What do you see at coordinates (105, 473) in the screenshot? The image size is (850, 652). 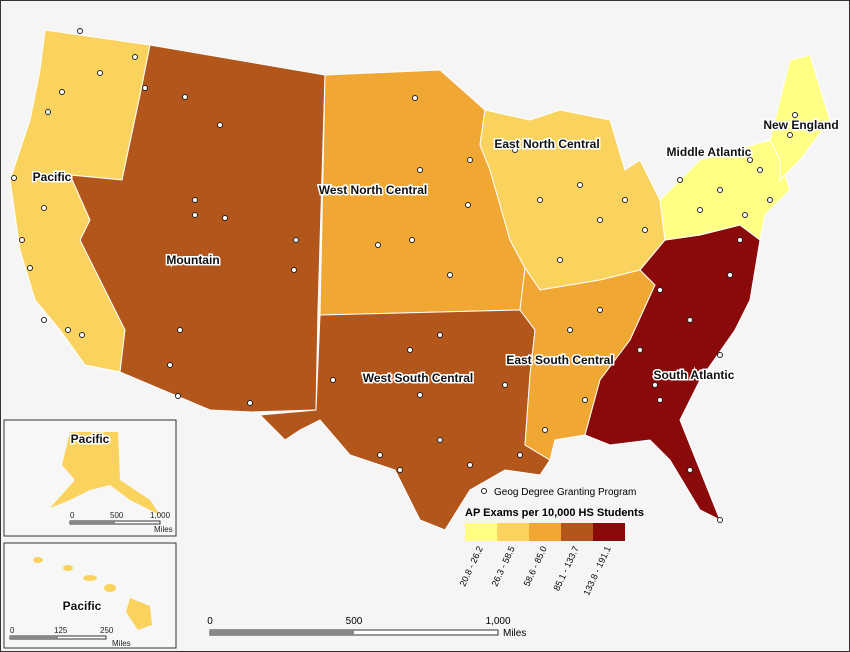 I see `region-alaska` at bounding box center [105, 473].